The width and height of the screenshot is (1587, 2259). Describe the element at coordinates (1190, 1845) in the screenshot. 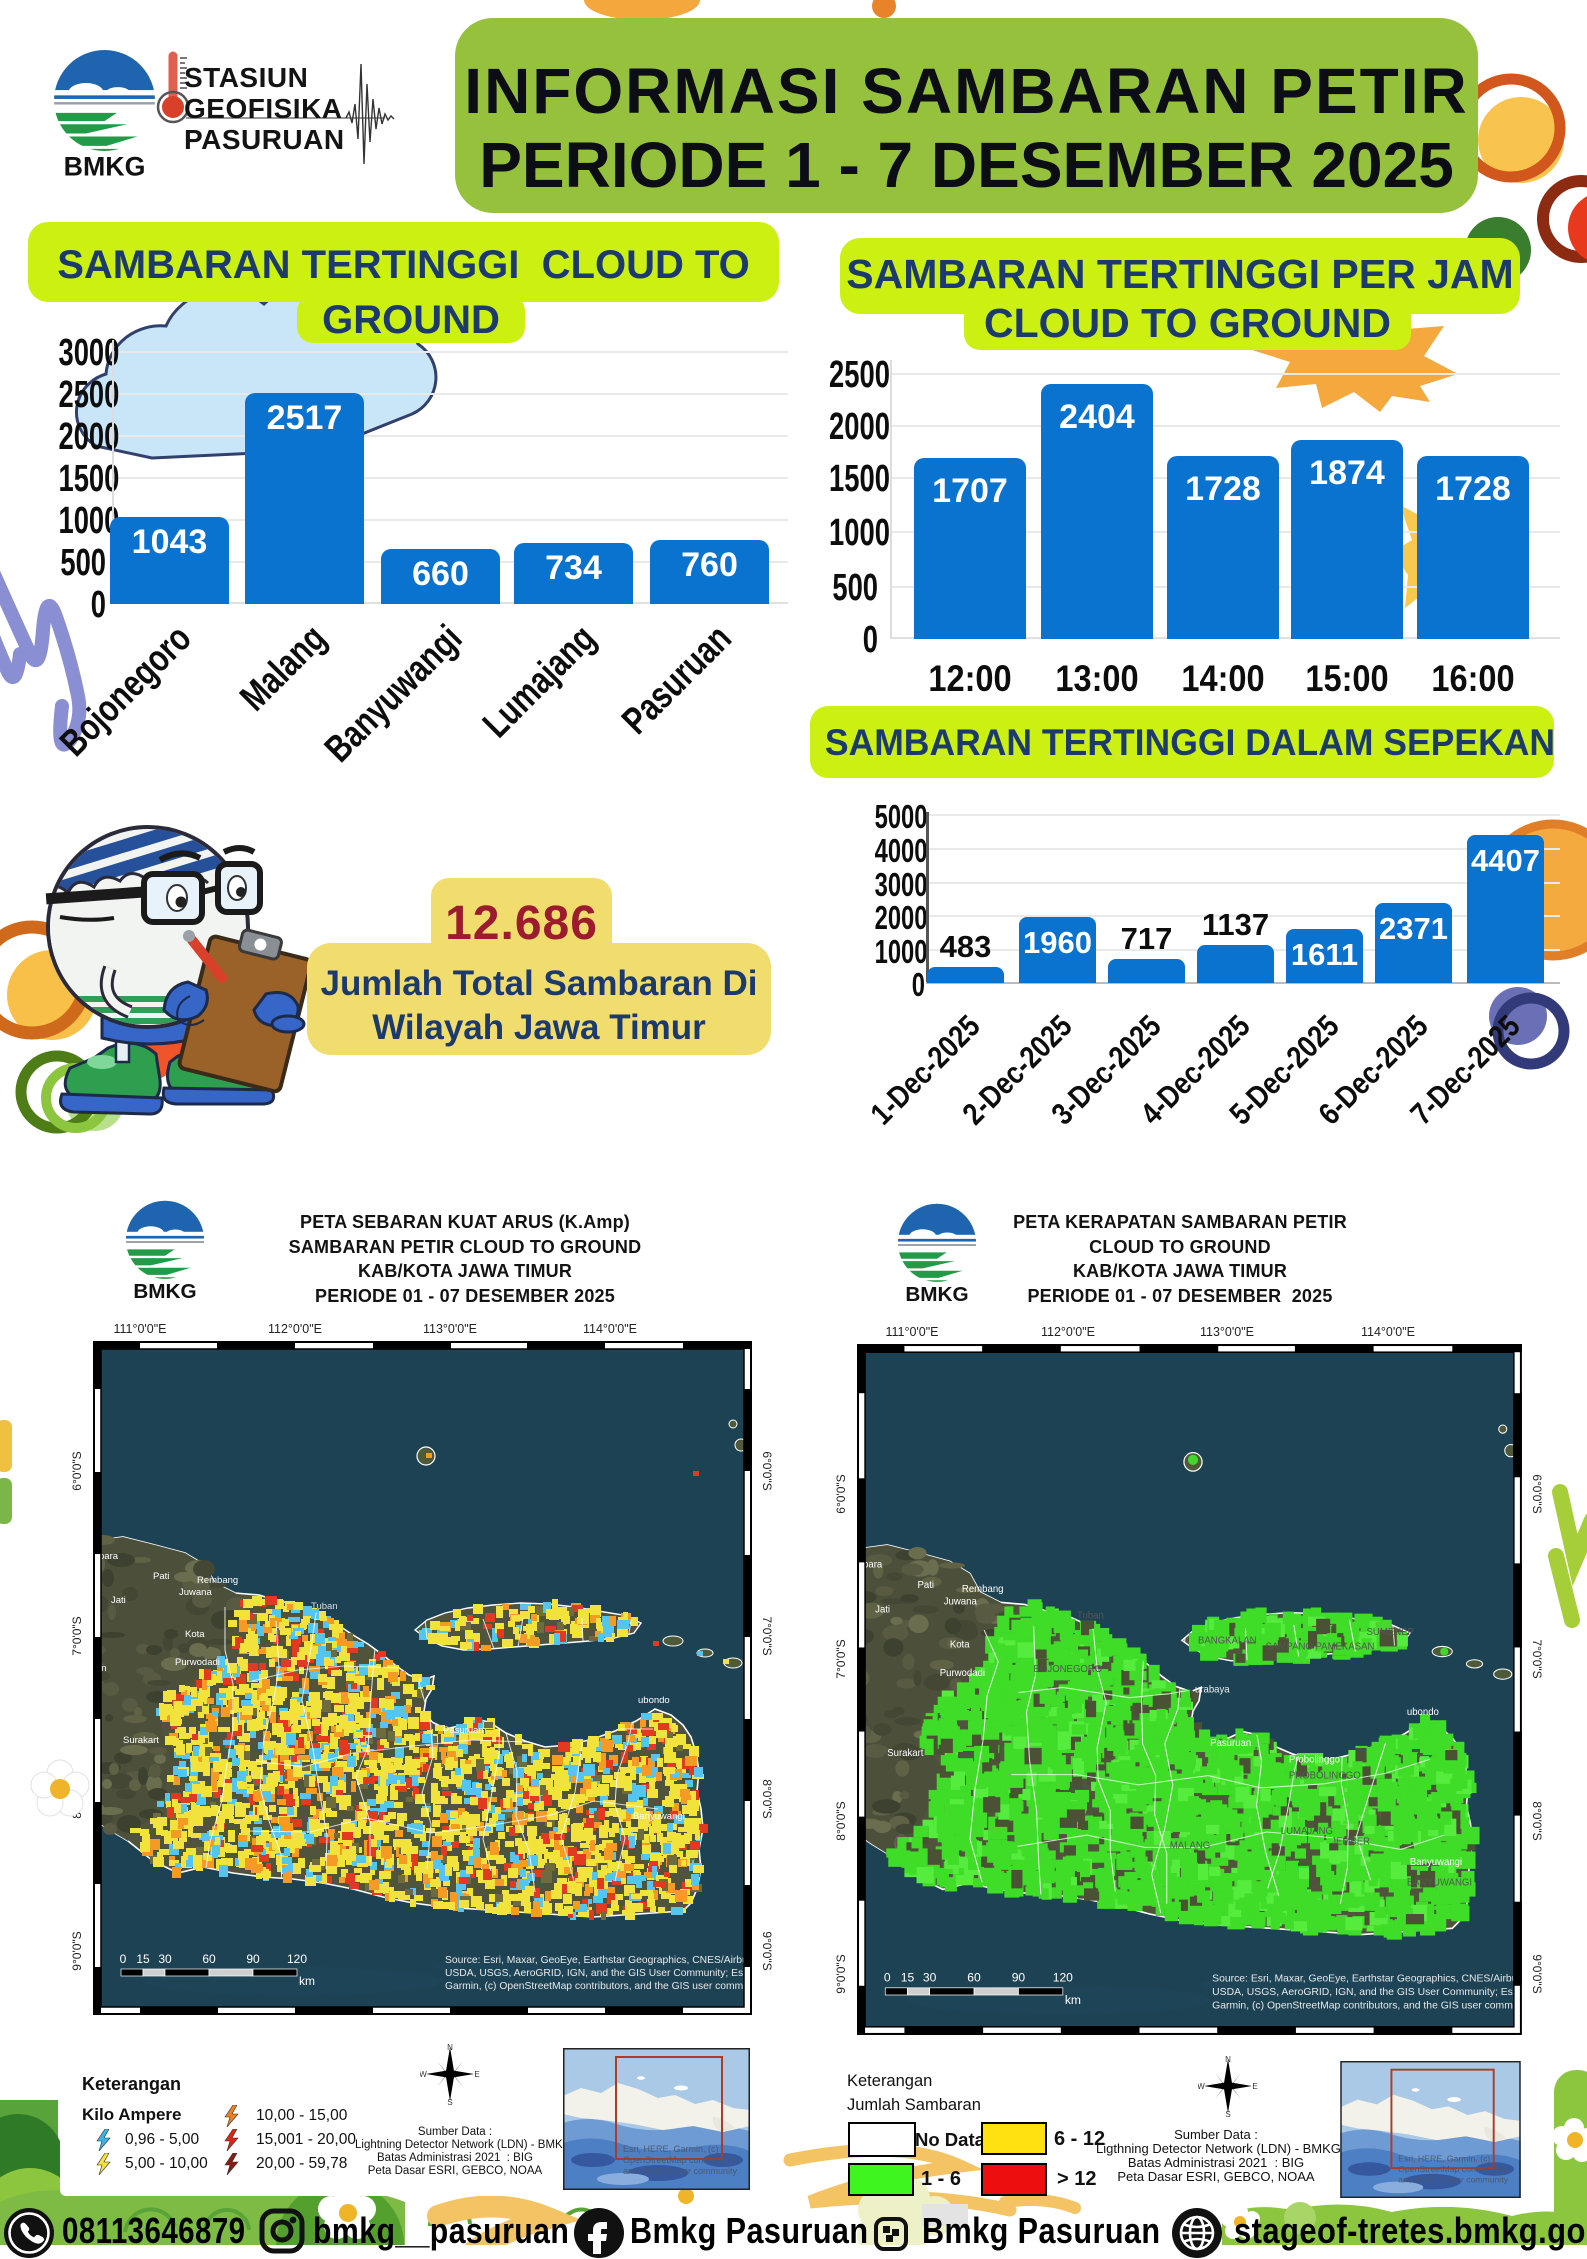

I see `svg-text: MALANG` at that location.